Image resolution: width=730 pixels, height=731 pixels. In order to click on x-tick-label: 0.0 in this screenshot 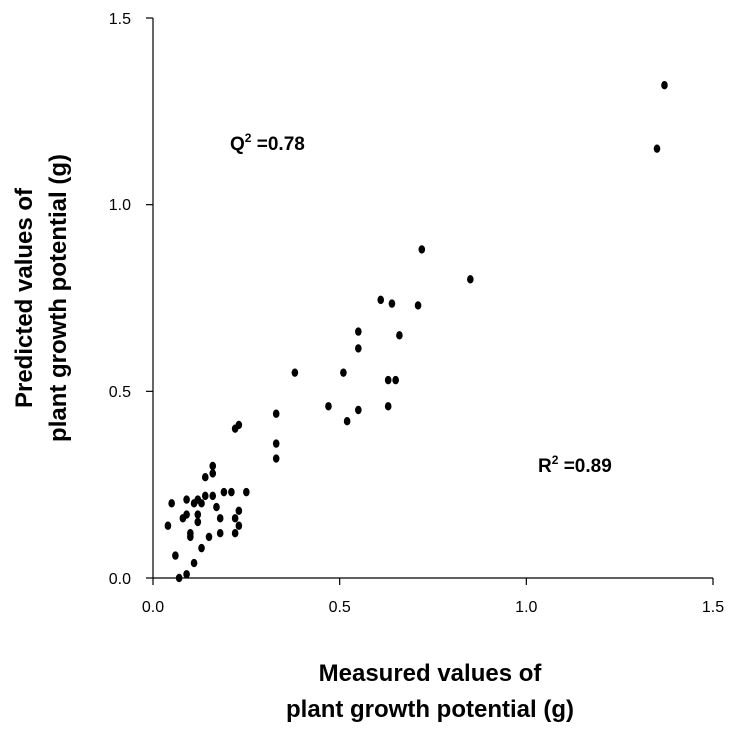, I will do `click(153, 607)`.